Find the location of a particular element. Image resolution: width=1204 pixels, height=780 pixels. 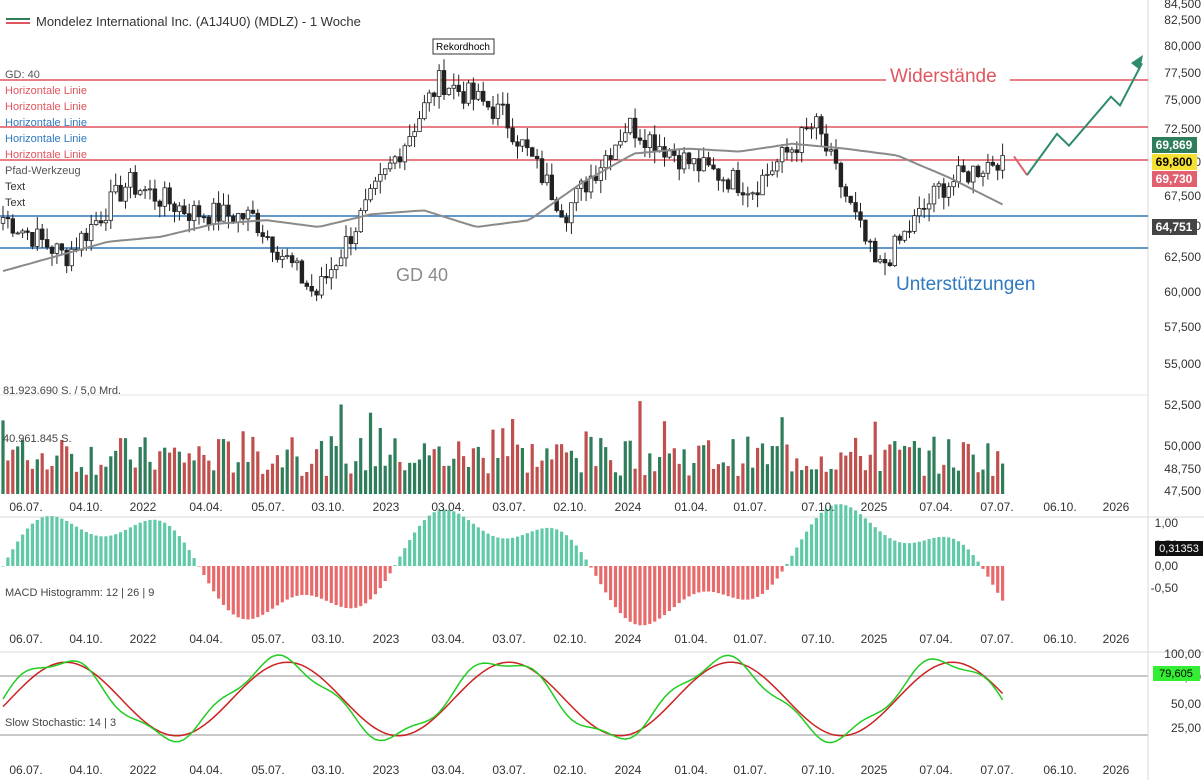

time-tick-label: 04.10. is located at coordinates (85, 639).